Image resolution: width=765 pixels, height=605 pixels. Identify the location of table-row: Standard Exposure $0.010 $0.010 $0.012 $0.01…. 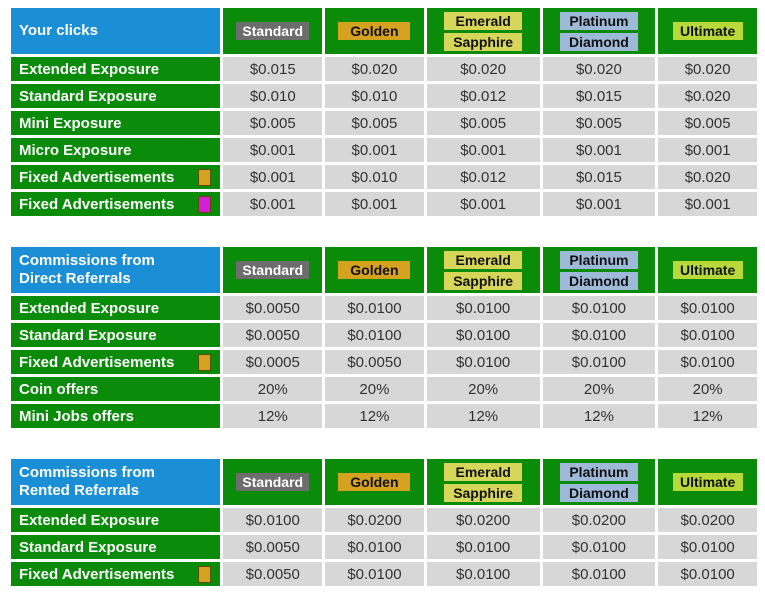
(384, 96).